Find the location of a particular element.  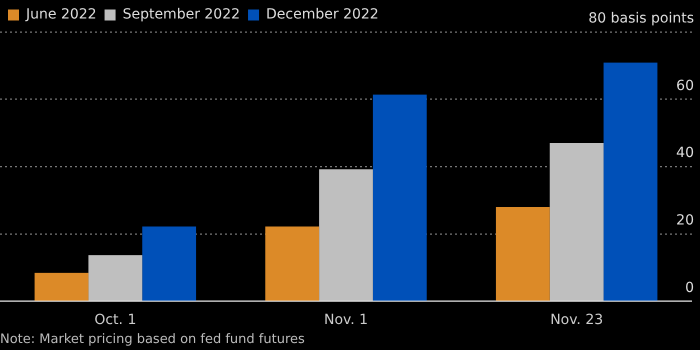

legend-label: September 2022 is located at coordinates (181, 14).